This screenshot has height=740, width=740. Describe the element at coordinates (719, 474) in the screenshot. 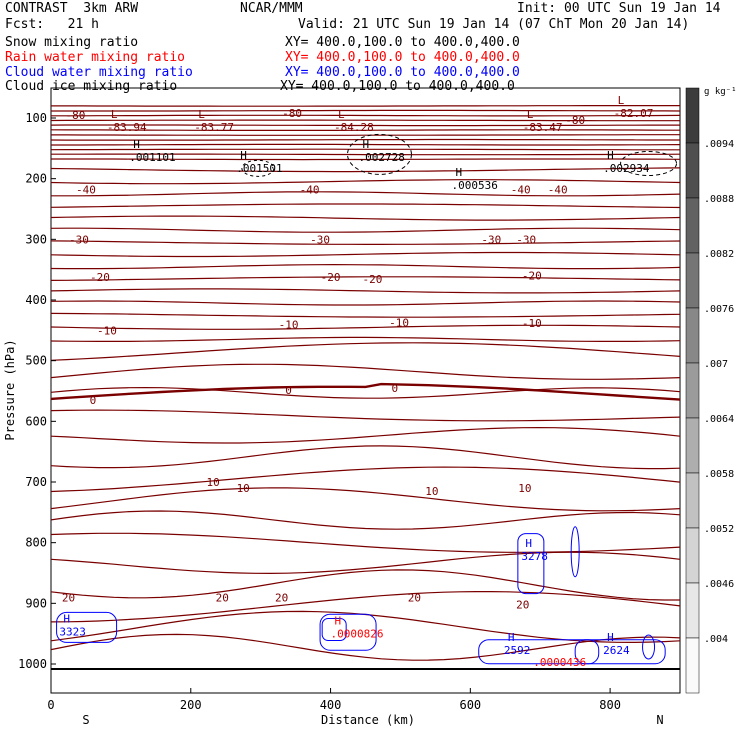

I see `colorbar-label: .0058` at that location.